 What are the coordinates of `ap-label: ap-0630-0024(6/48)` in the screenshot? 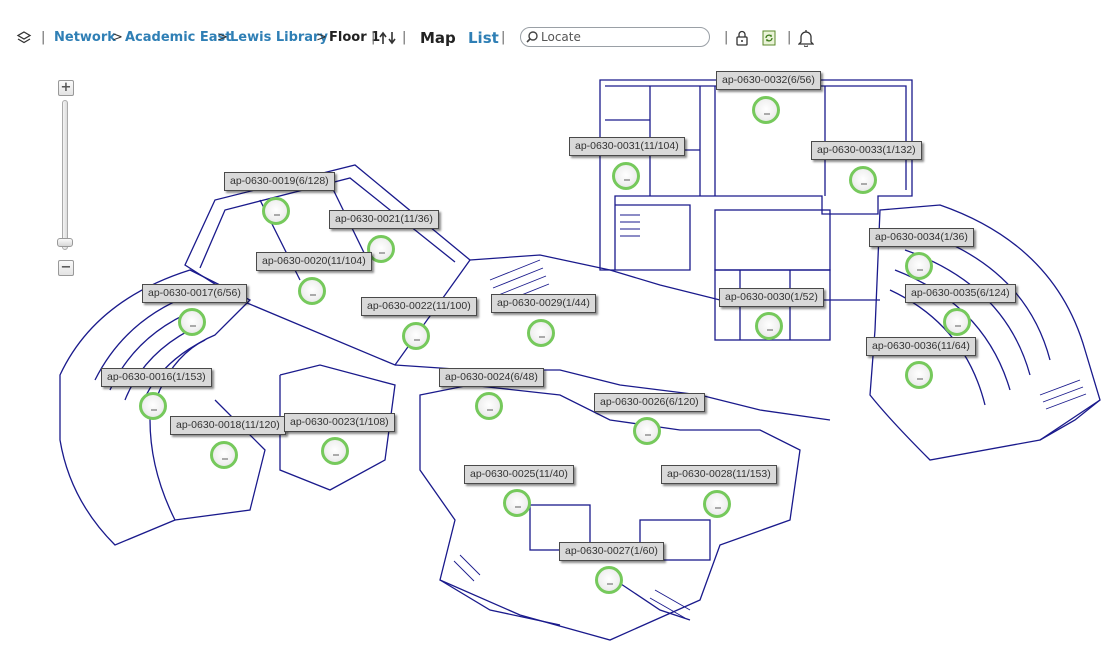 It's located at (491, 377).